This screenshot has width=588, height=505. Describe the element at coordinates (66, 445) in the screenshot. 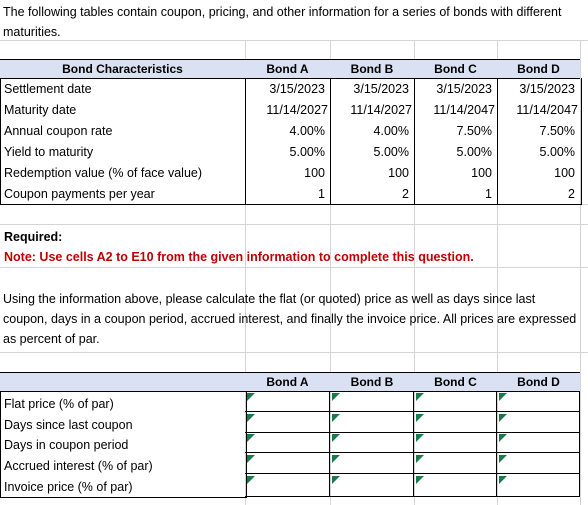

I see `row-label-days-in-coupon-period: Days in coupon period` at that location.